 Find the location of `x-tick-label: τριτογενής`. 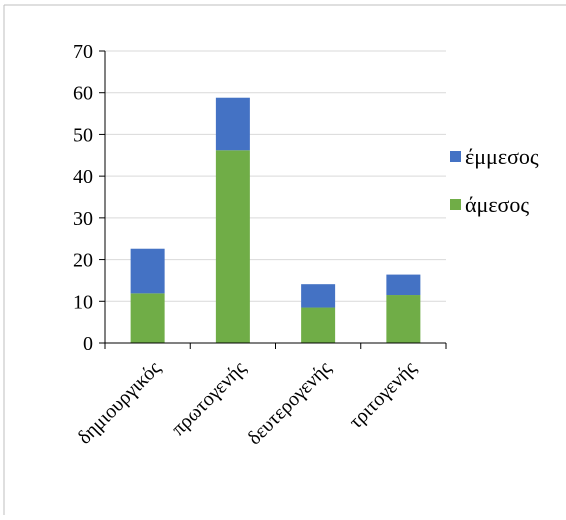

x-tick-label: τριτογενής is located at coordinates (383, 395).